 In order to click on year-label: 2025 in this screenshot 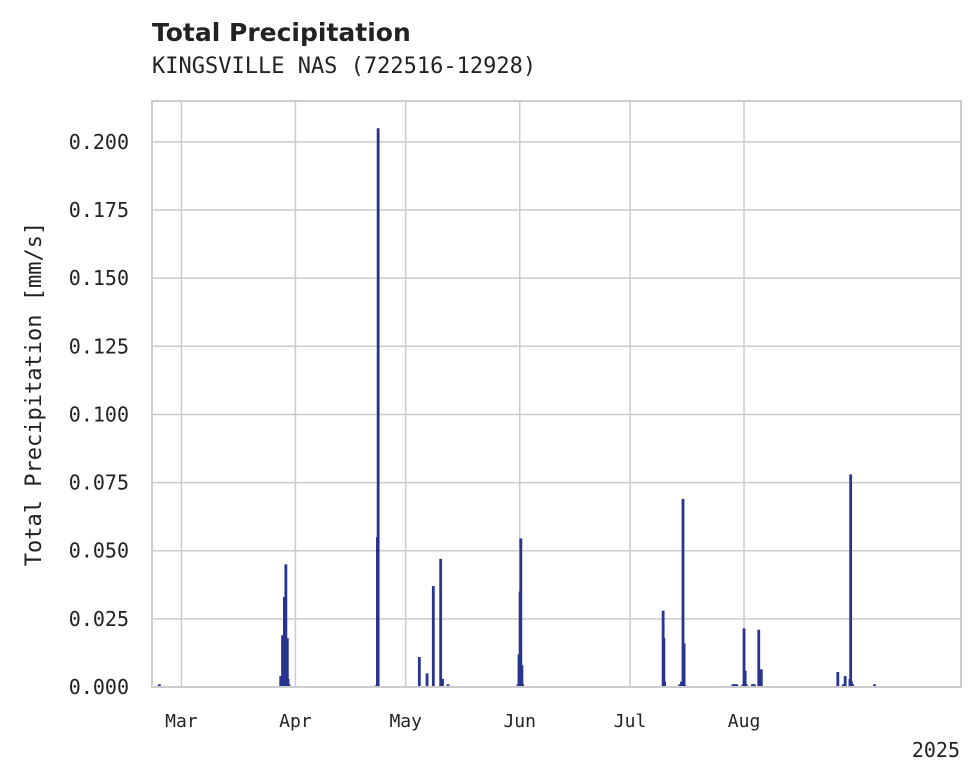, I will do `click(936, 750)`.